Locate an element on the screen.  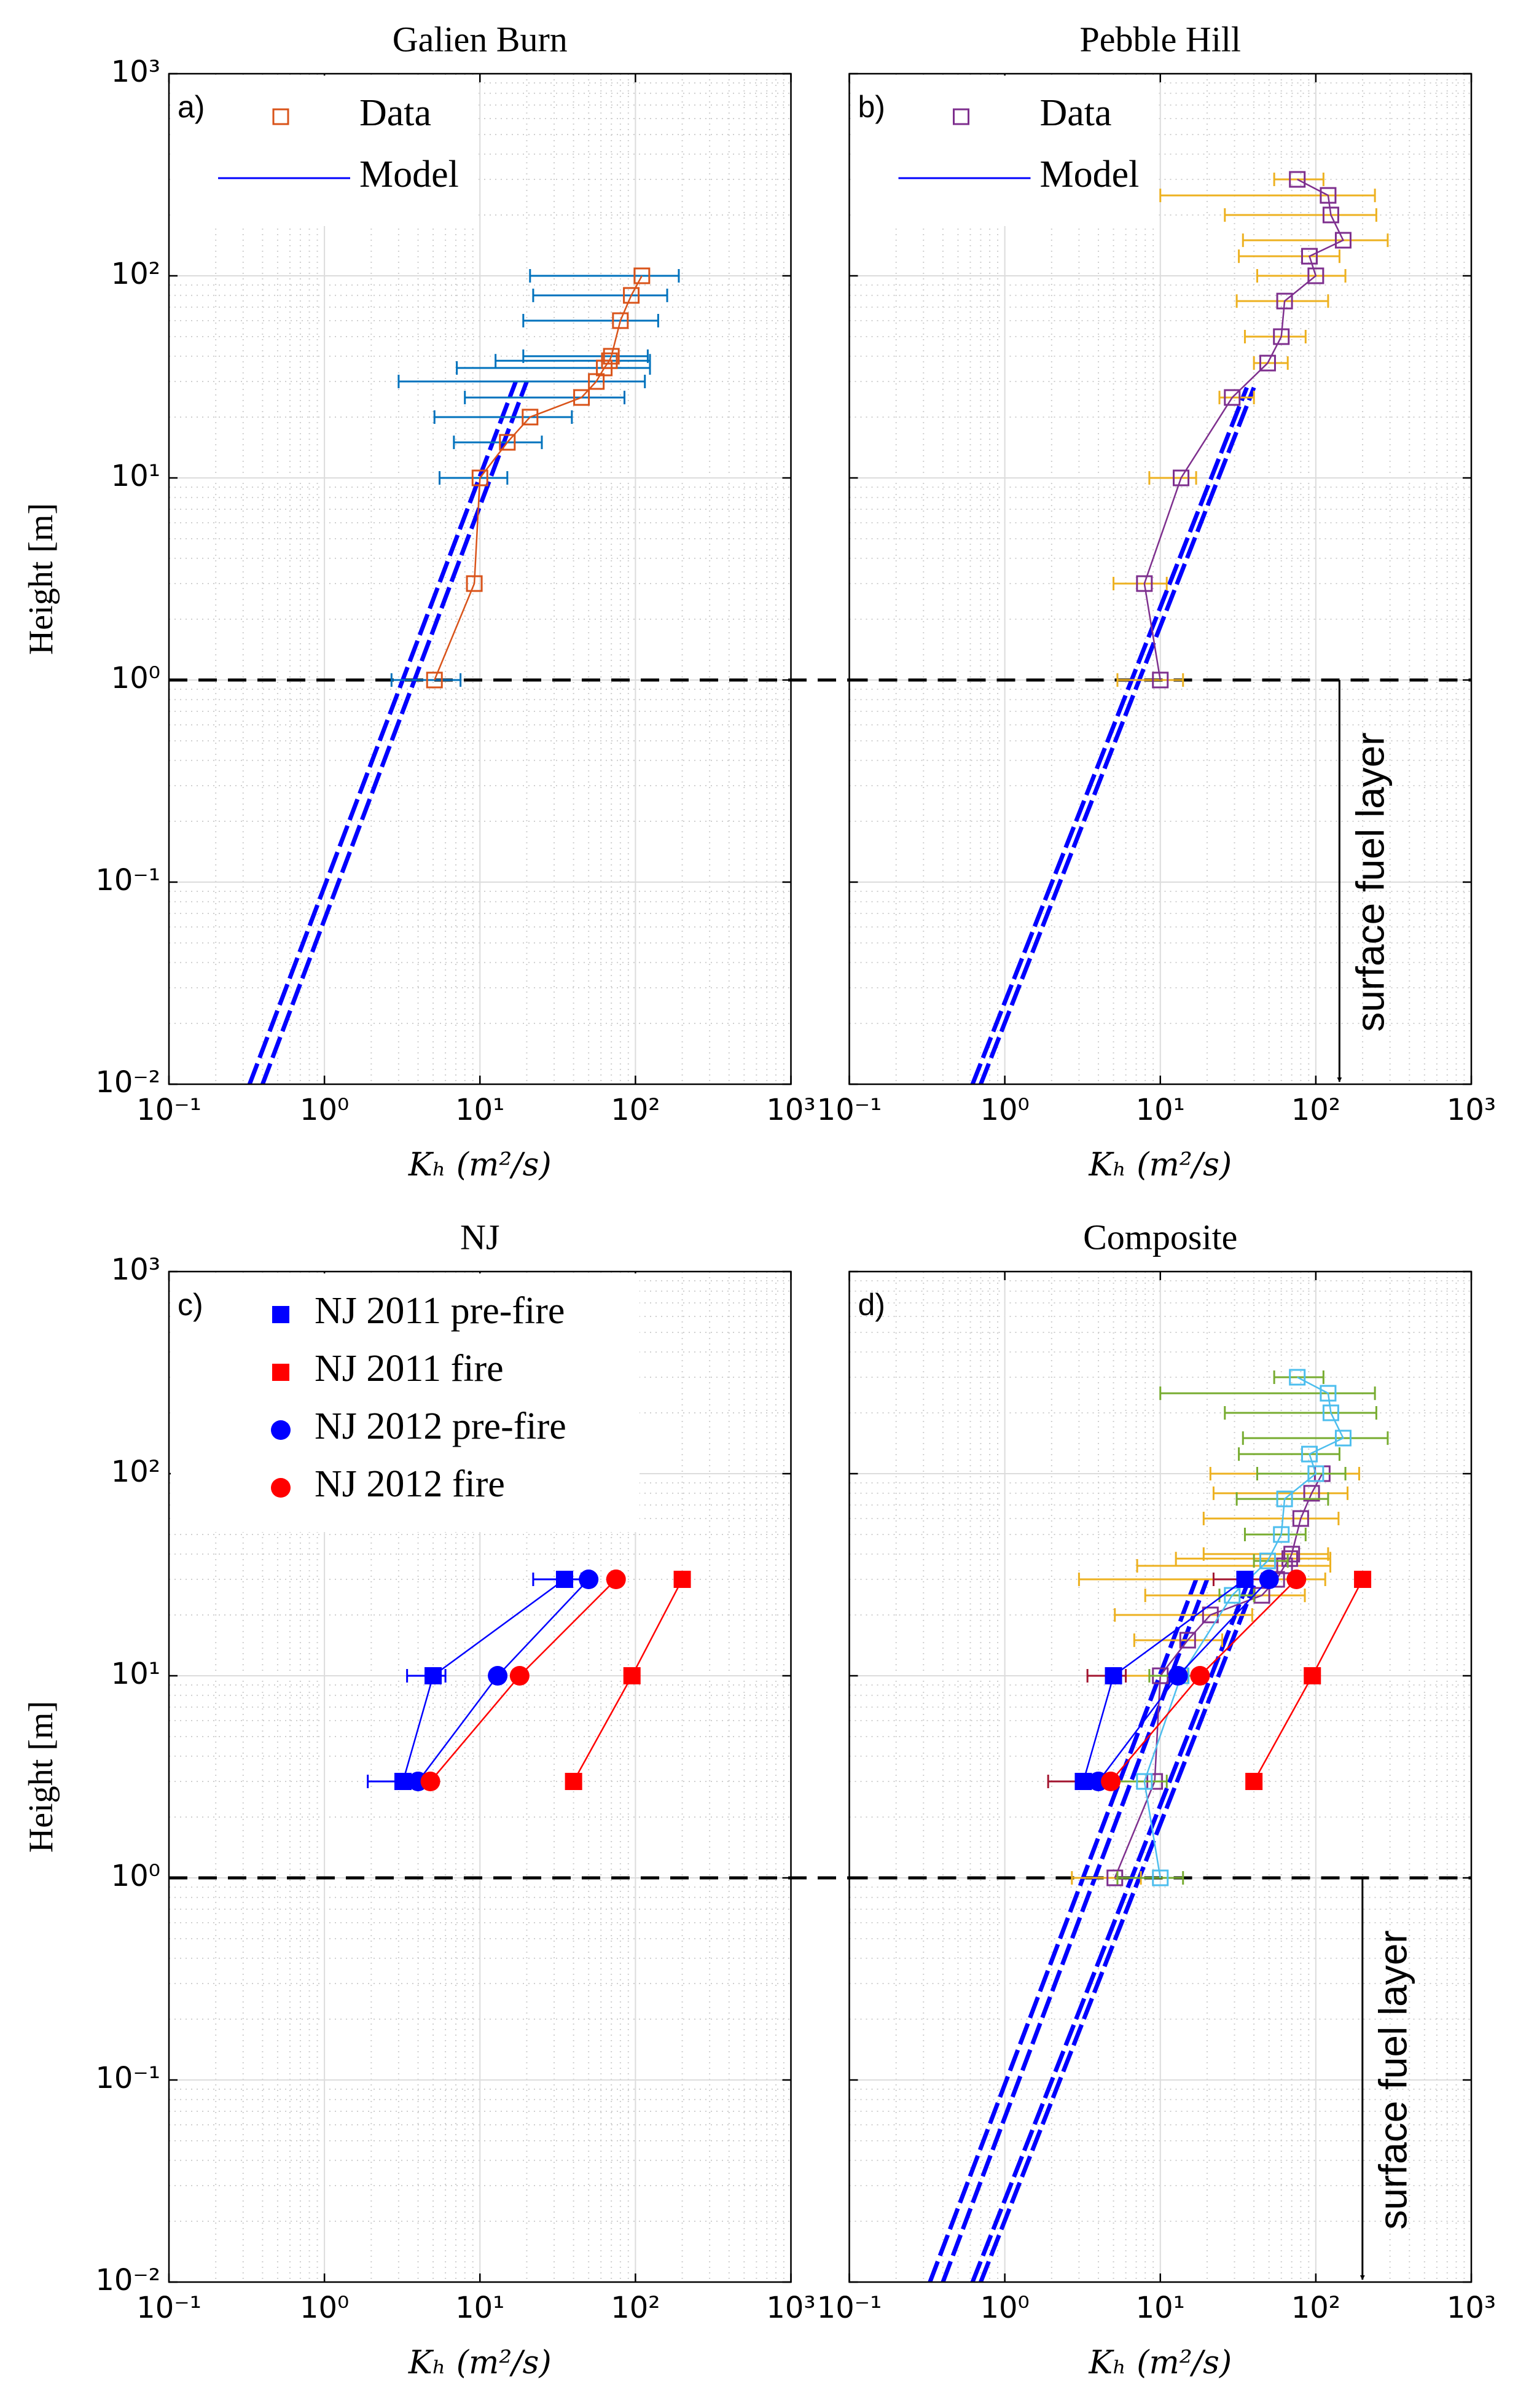
chart-title: NJ is located at coordinates (479, 1237).